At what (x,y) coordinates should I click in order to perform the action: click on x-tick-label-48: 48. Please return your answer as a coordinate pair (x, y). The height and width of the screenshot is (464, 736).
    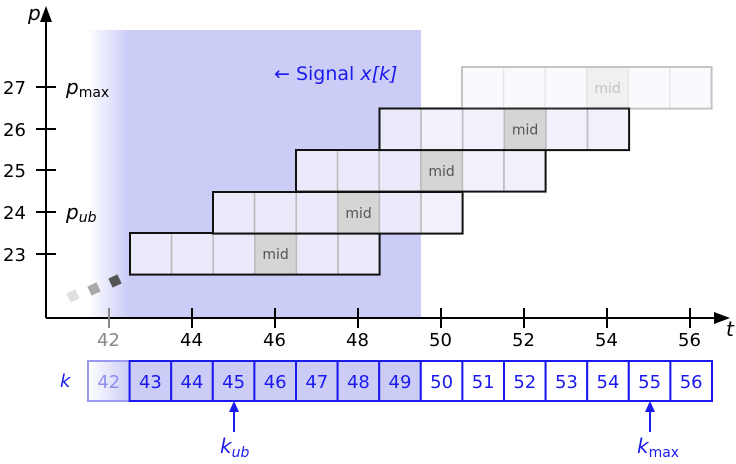
    Looking at the image, I should click on (357, 340).